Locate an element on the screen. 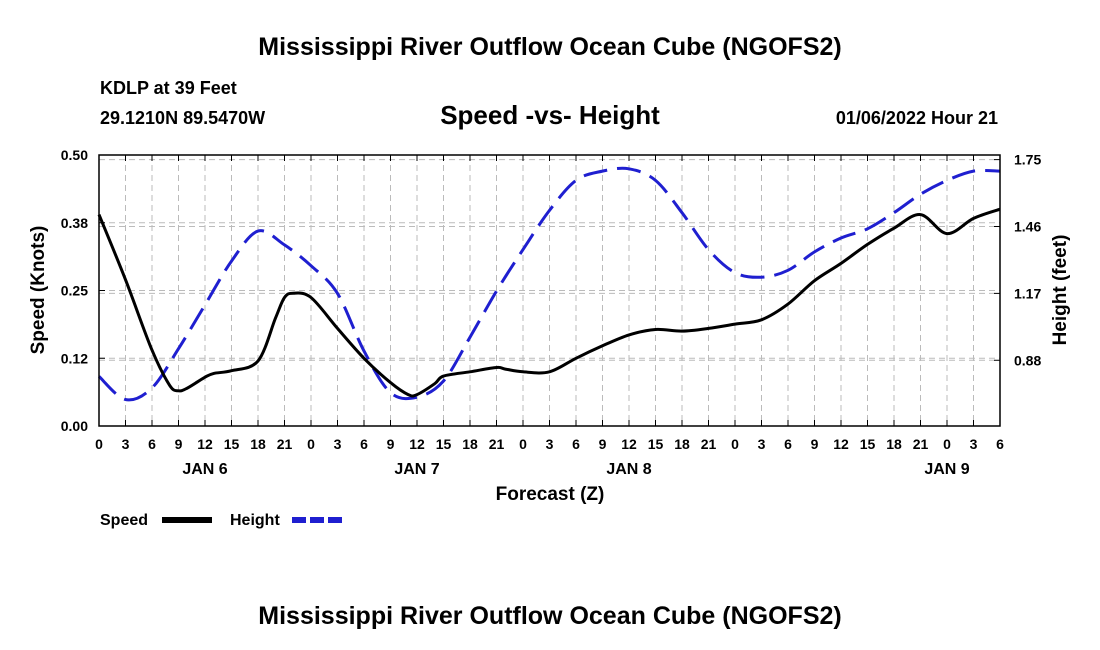 The width and height of the screenshot is (1100, 650). y2-tick-label: 0.88 is located at coordinates (1027, 360).